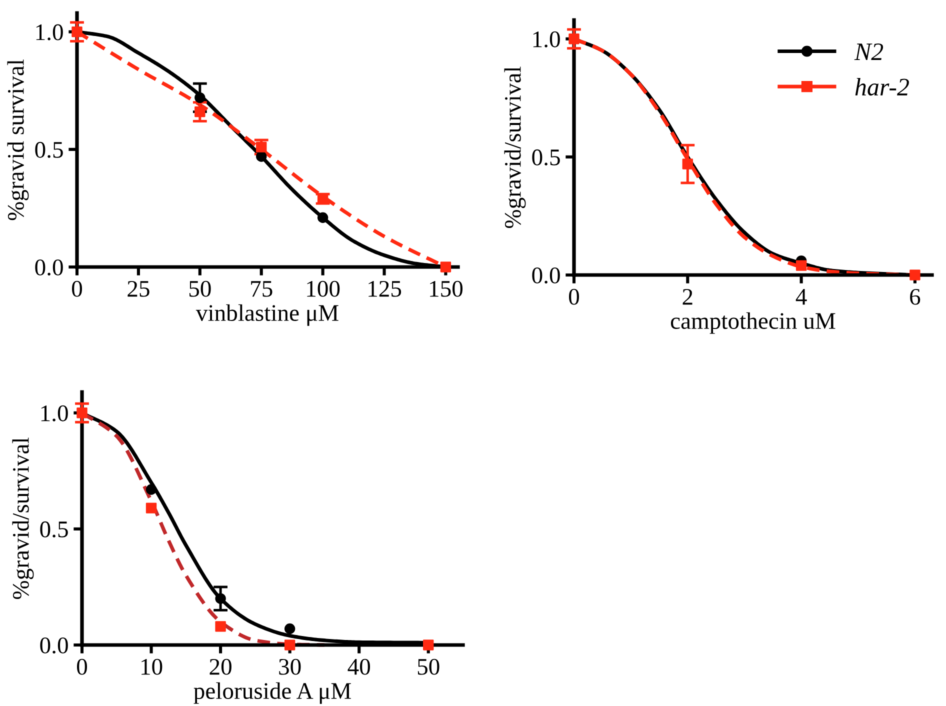  I want to click on x-tick-label: 2, so click(687, 296).